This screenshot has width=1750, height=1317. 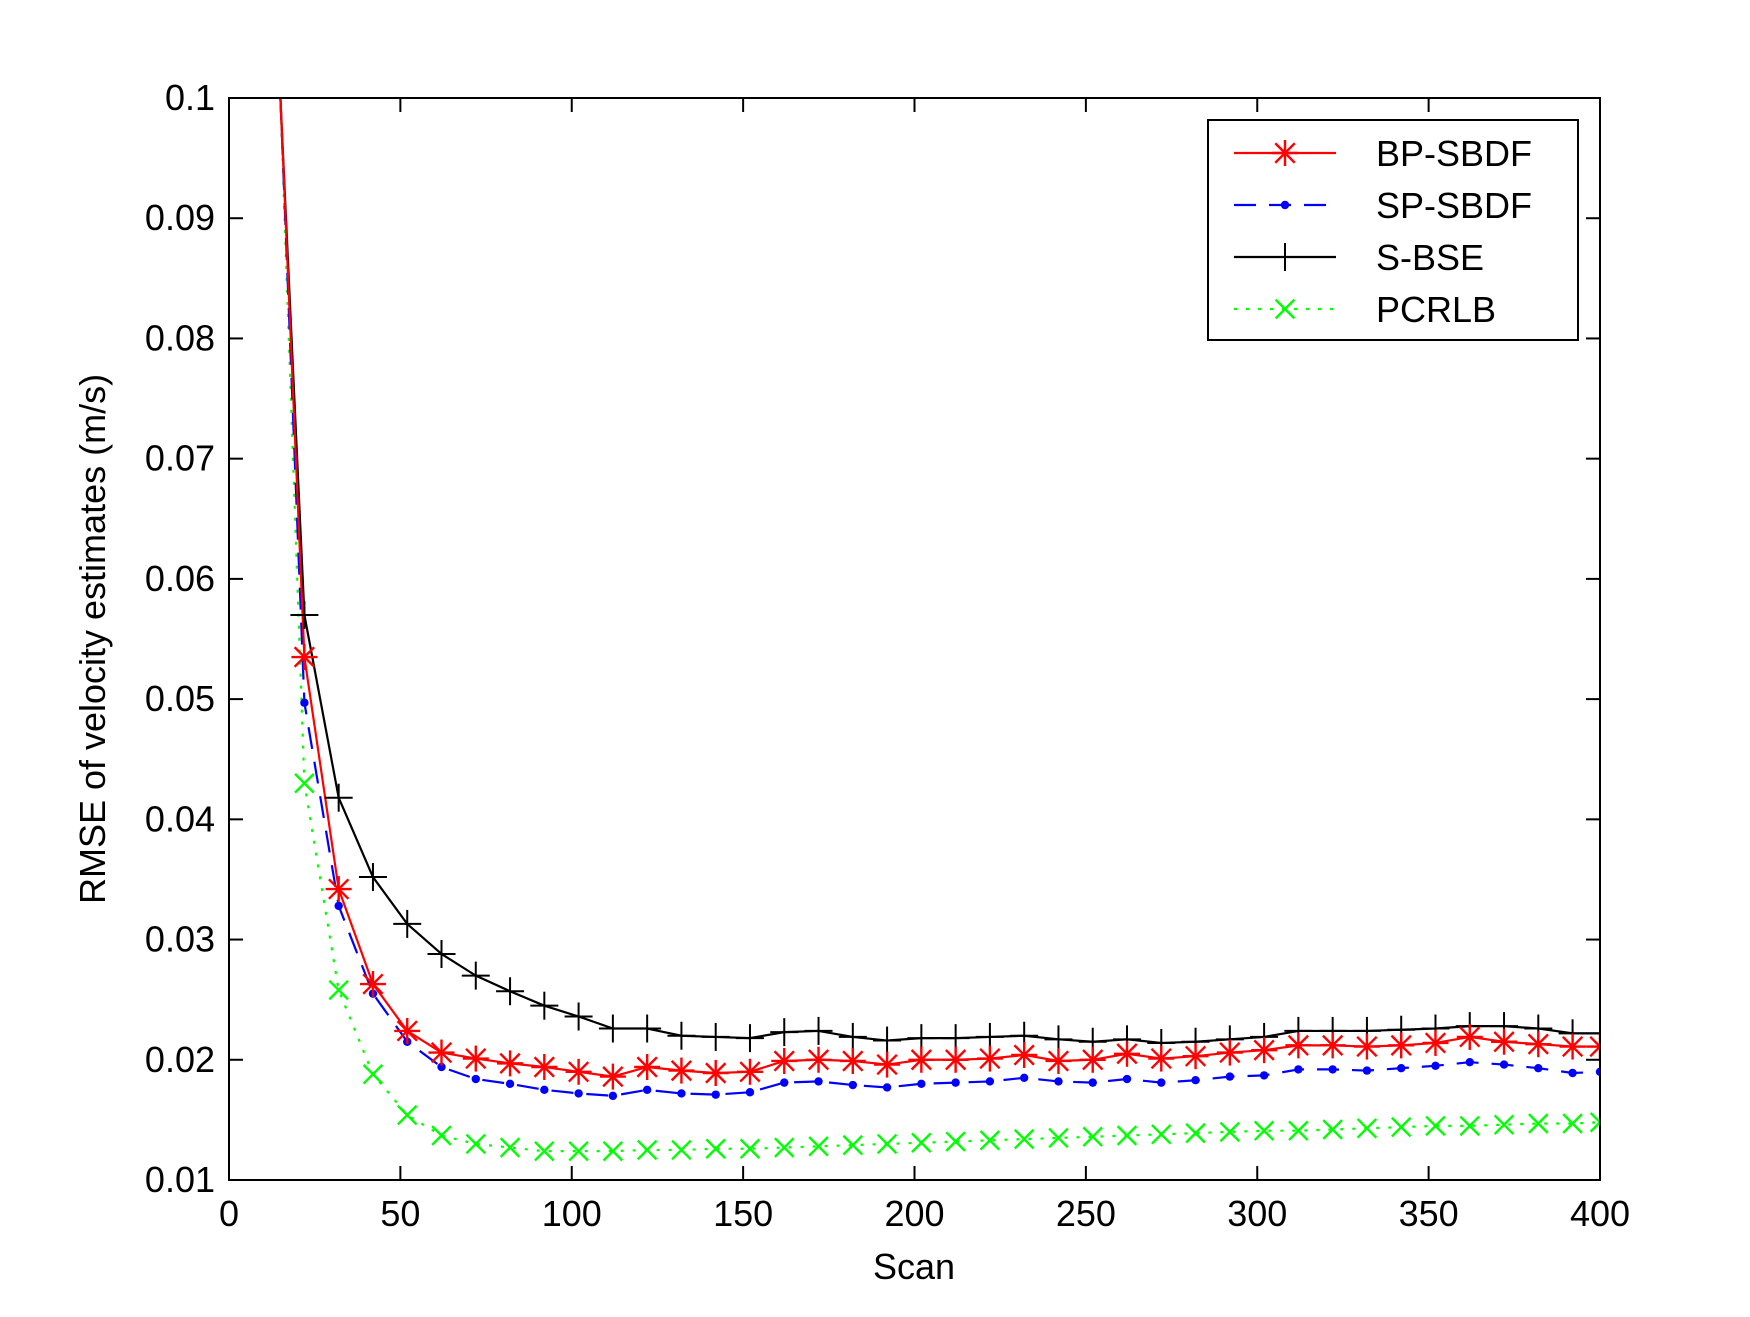 I want to click on legend-label: S-BSE, so click(x=1430, y=257).